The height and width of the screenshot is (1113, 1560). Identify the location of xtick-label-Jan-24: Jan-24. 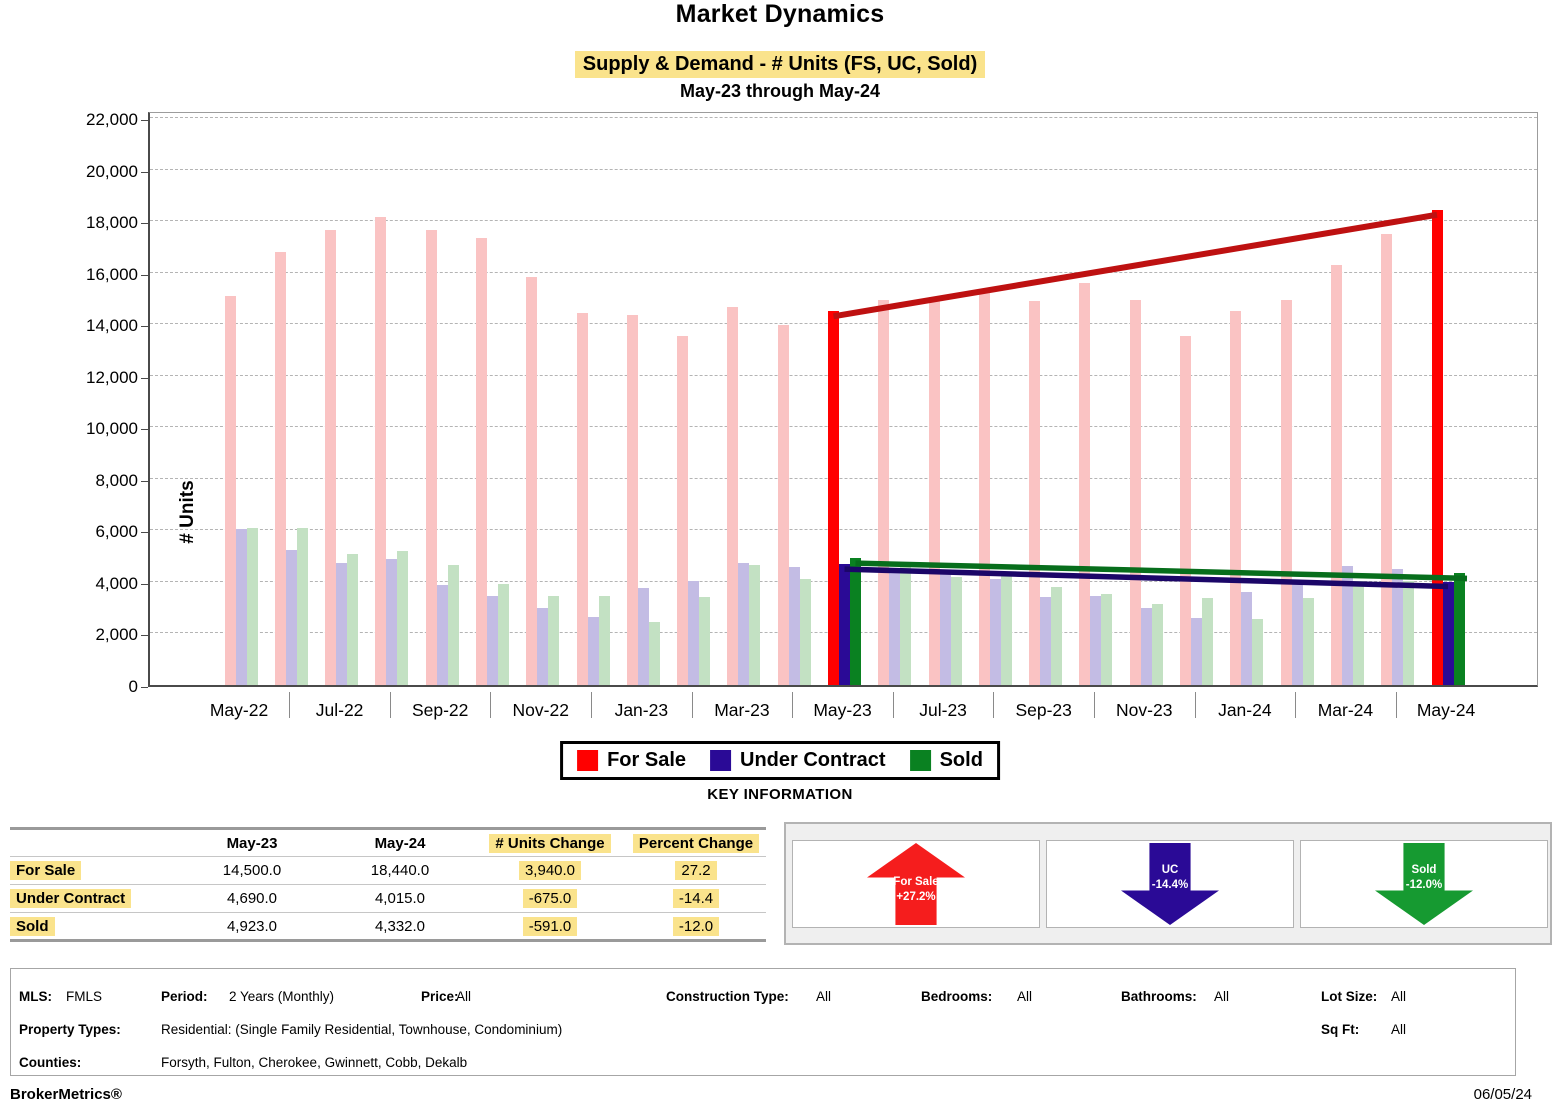
(1245, 710).